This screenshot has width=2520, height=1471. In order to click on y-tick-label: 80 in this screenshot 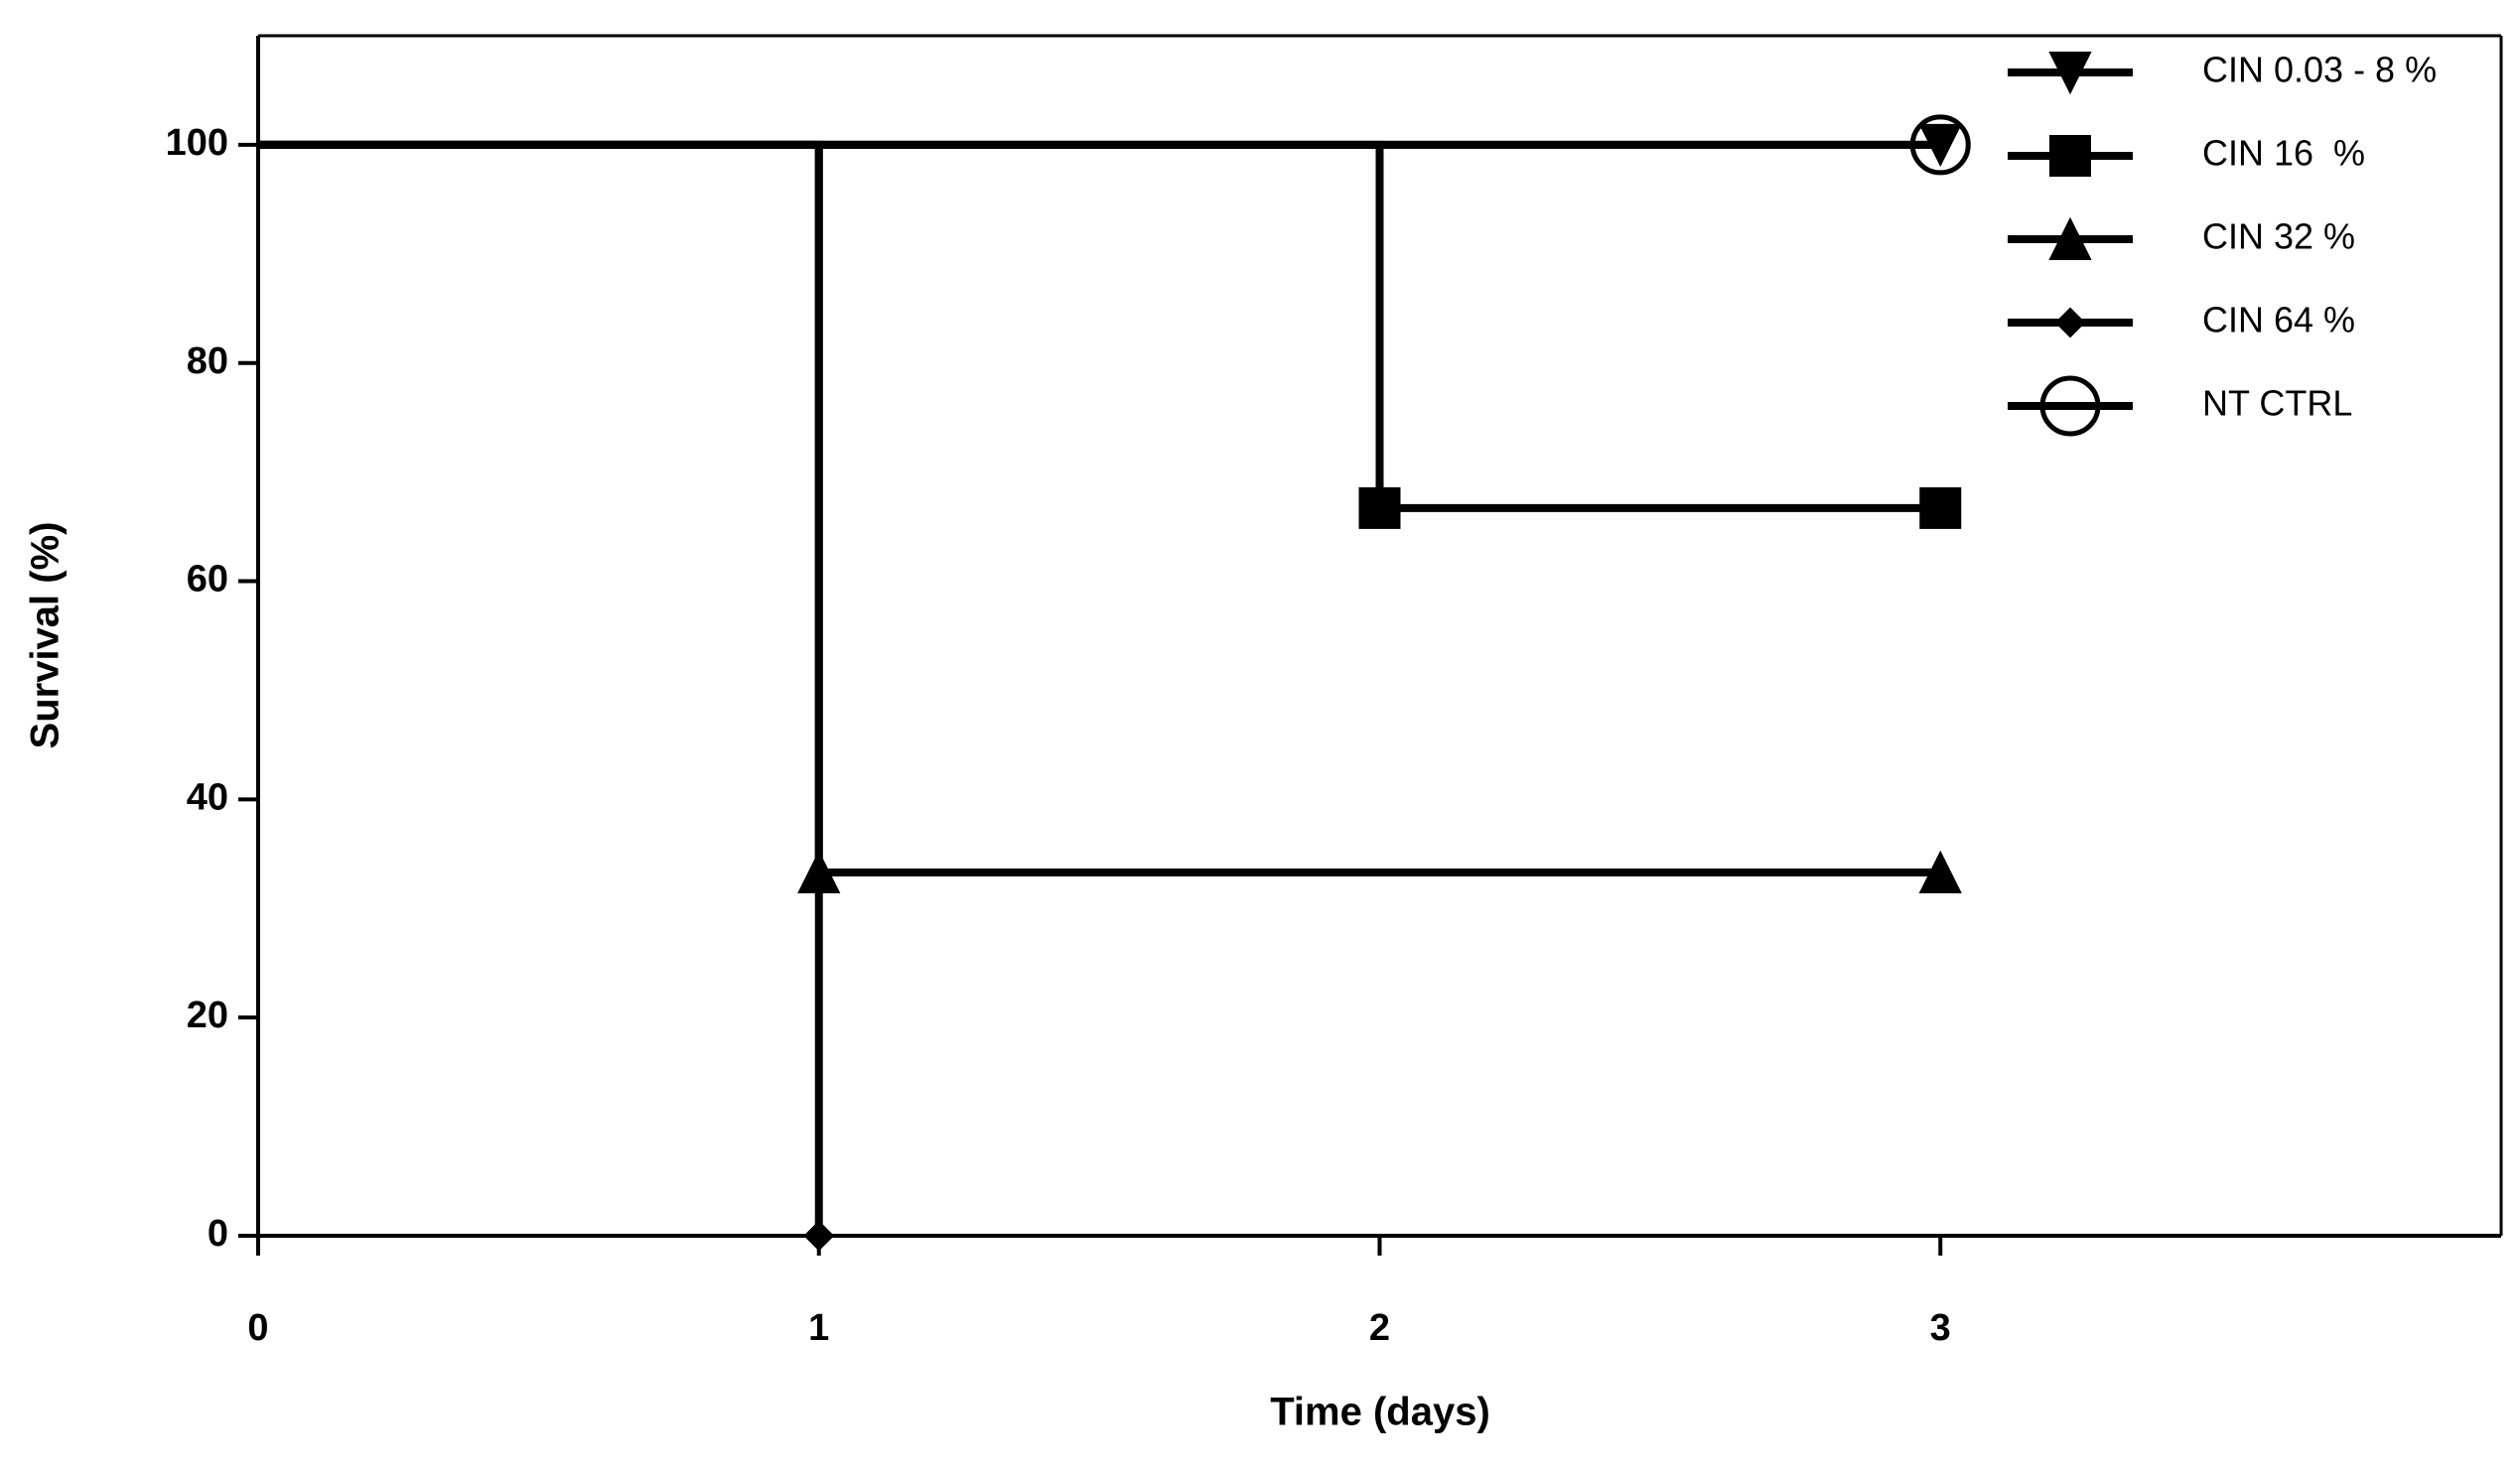, I will do `click(207, 361)`.